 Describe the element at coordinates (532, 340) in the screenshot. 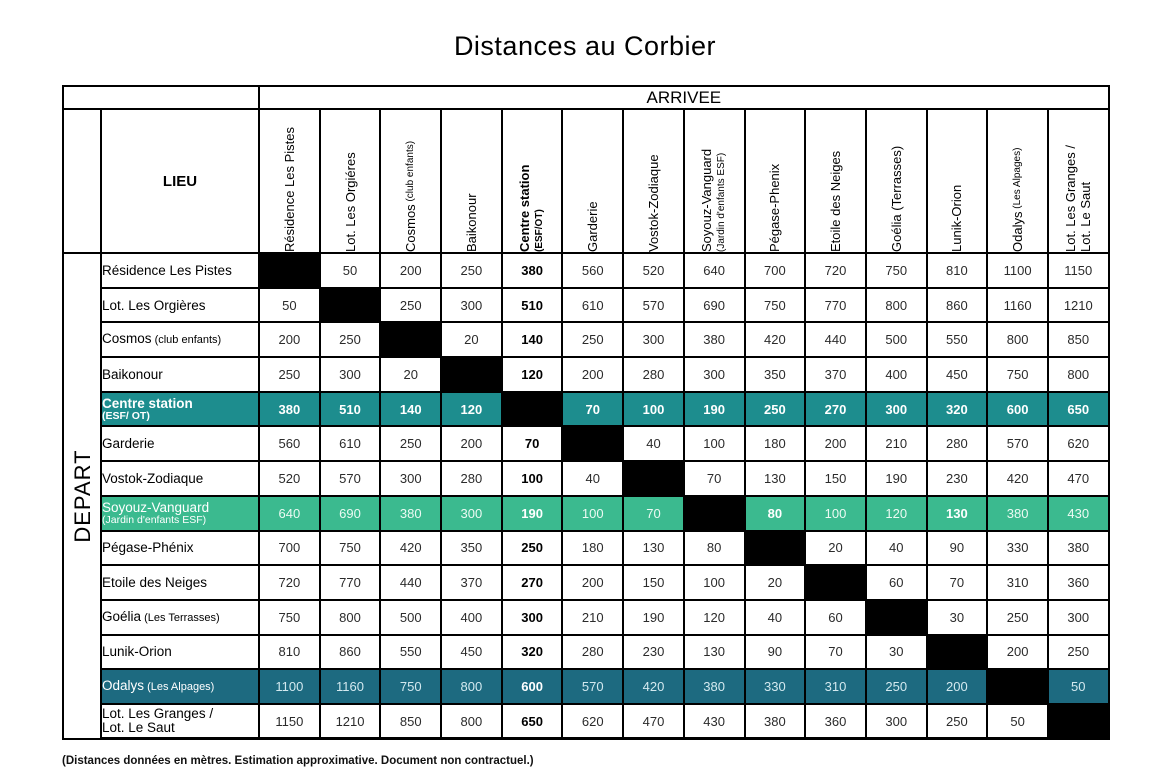

I see `distance-cell: 140` at that location.